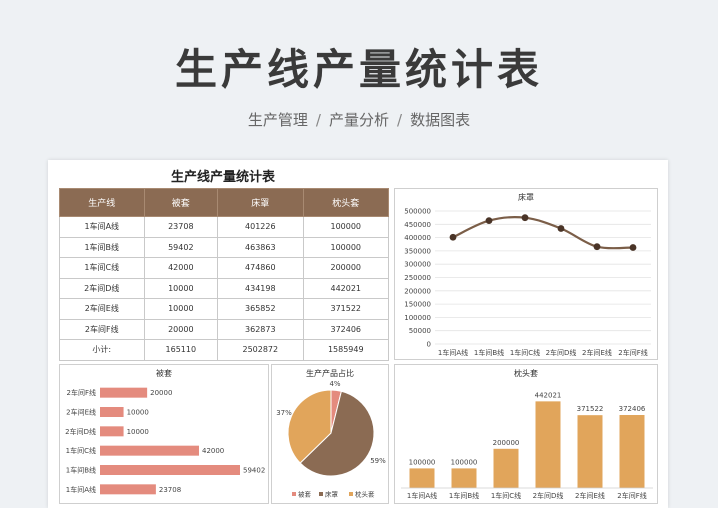 The image size is (718, 508). I want to click on bar-data-label: 372406, so click(632, 409).